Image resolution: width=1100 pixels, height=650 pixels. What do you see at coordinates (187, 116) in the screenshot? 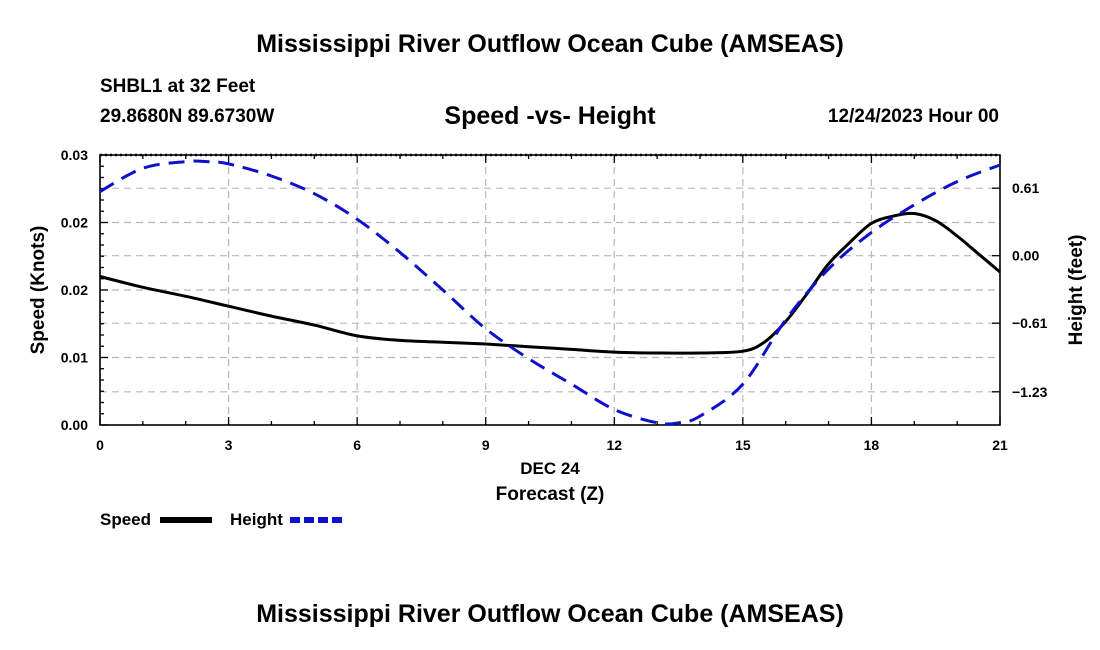
I see `coordinates-label: 29.8680N 89.6730W` at bounding box center [187, 116].